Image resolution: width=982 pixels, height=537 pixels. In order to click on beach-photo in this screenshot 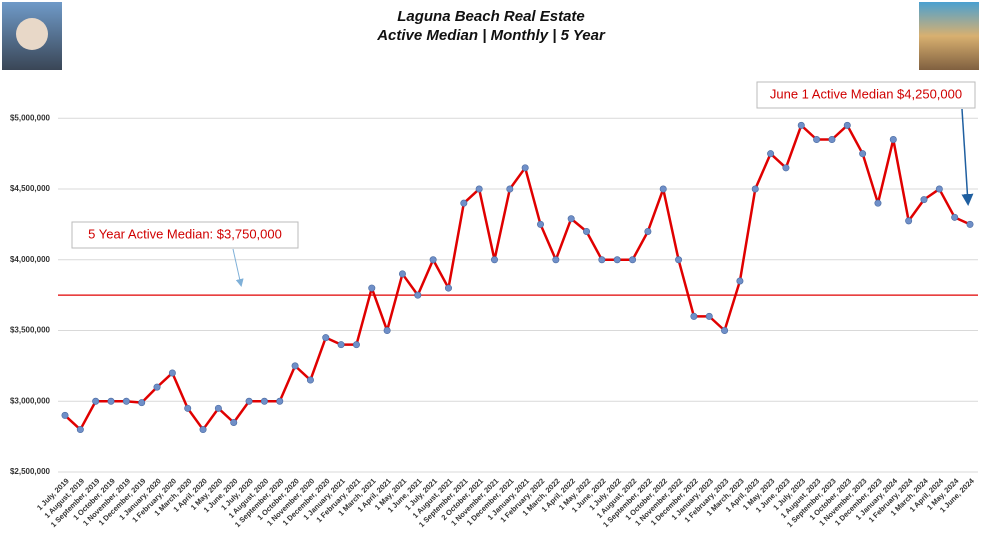, I will do `click(949, 36)`.